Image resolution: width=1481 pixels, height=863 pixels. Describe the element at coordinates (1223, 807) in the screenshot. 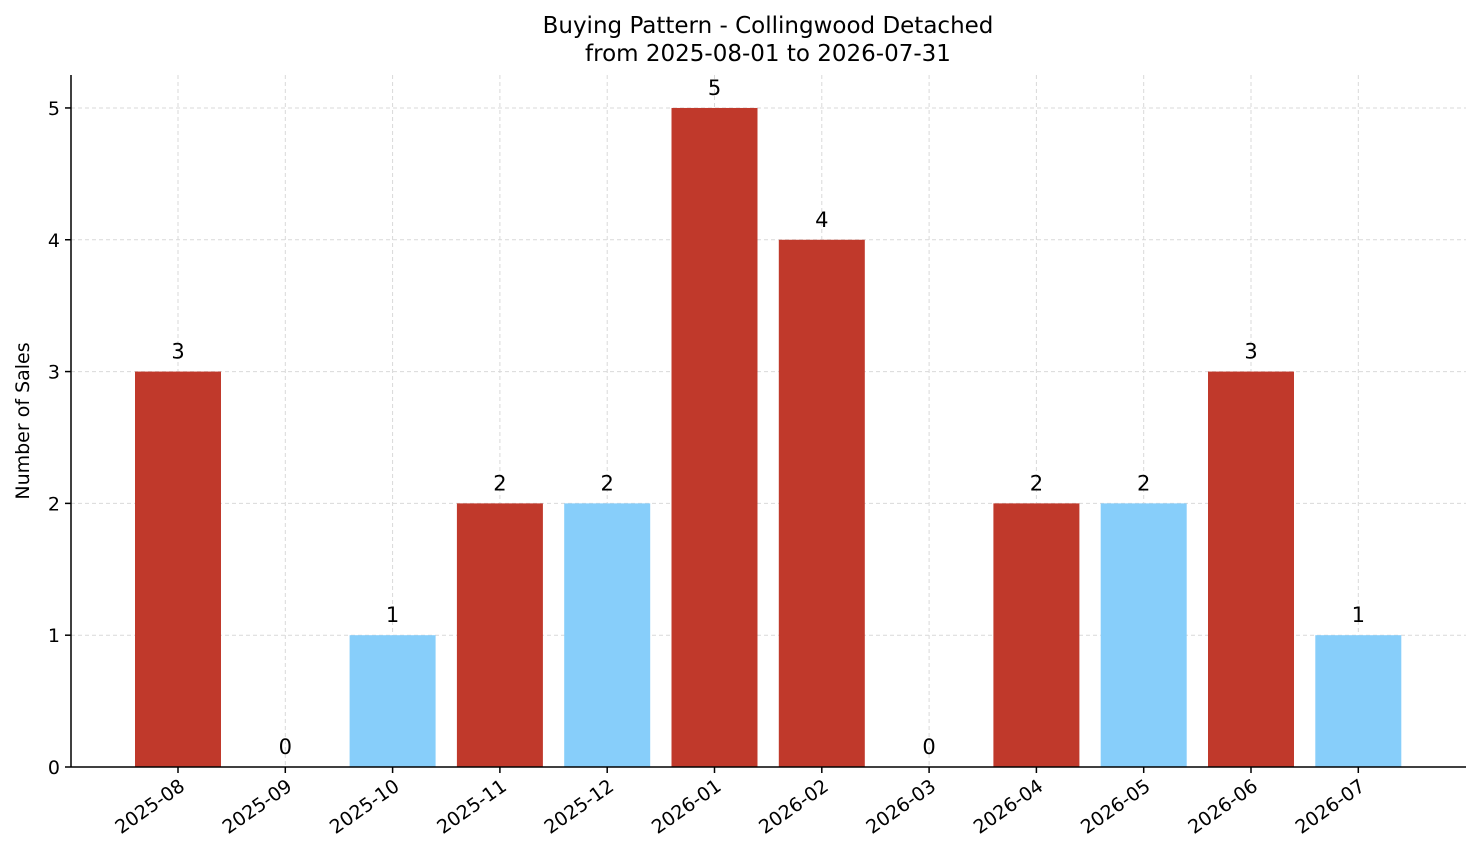

I see `x-tick-label: 2026-06` at that location.